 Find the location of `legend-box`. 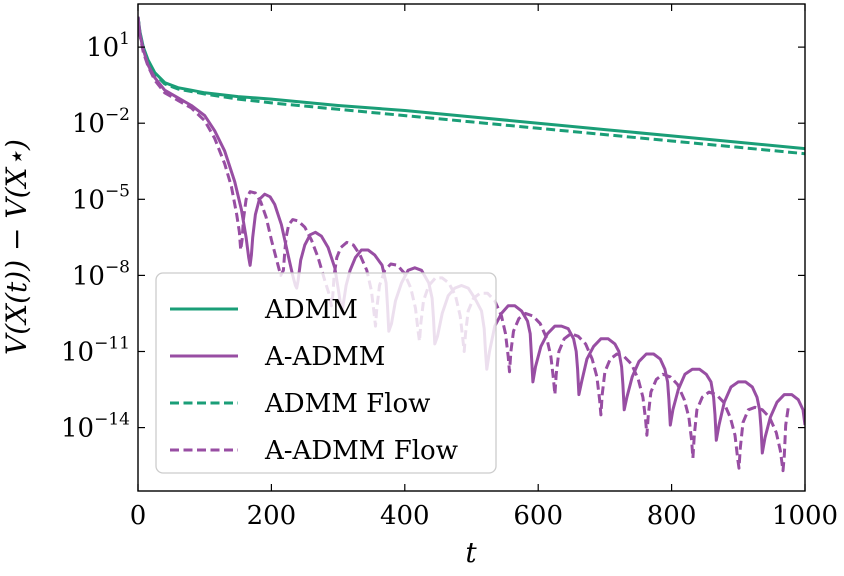

legend-box is located at coordinates (326, 373).